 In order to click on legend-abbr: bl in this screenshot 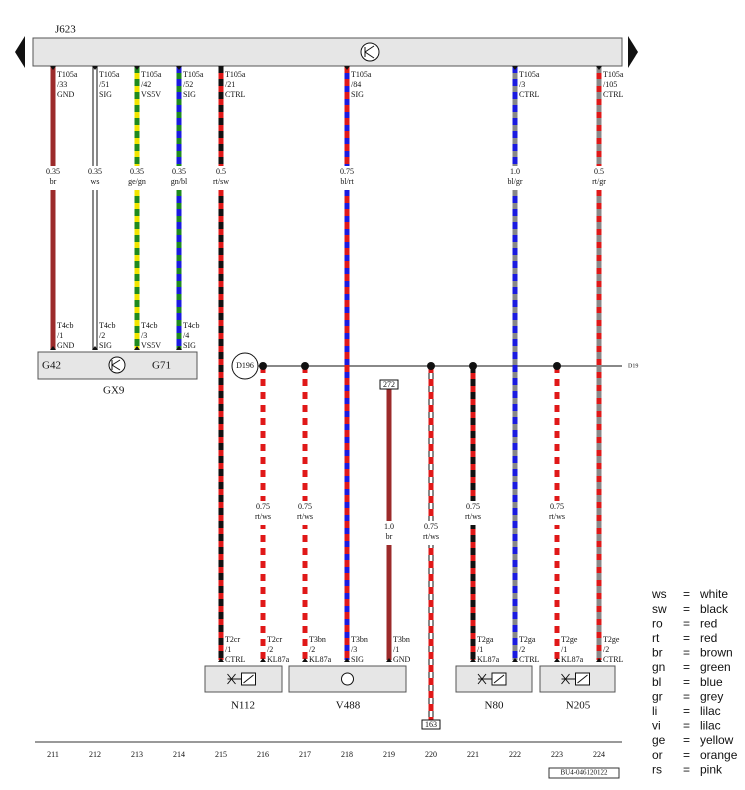, I will do `click(656, 682)`.